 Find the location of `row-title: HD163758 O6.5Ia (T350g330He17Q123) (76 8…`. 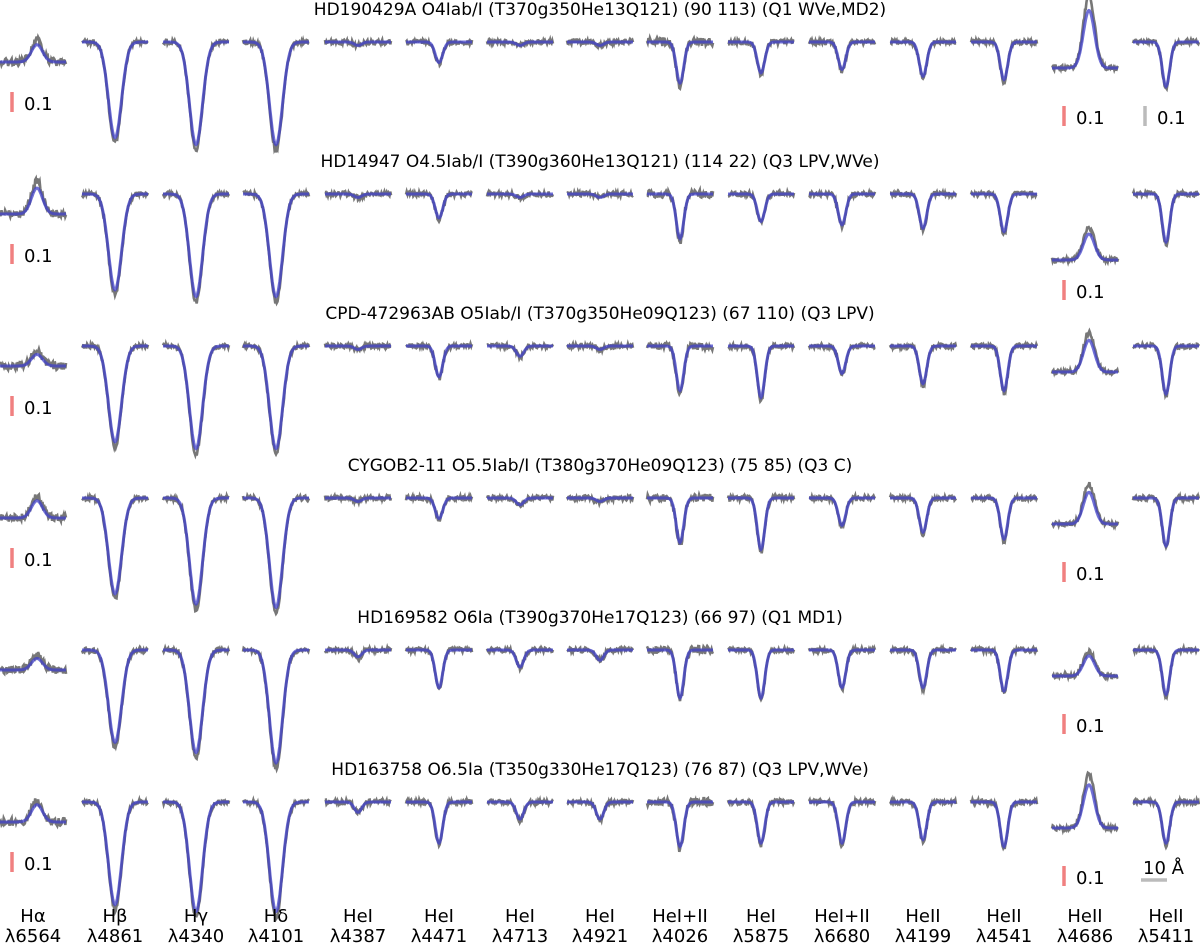

row-title: HD163758 O6.5Ia (T350g330He17Q123) (76 8… is located at coordinates (599, 770).